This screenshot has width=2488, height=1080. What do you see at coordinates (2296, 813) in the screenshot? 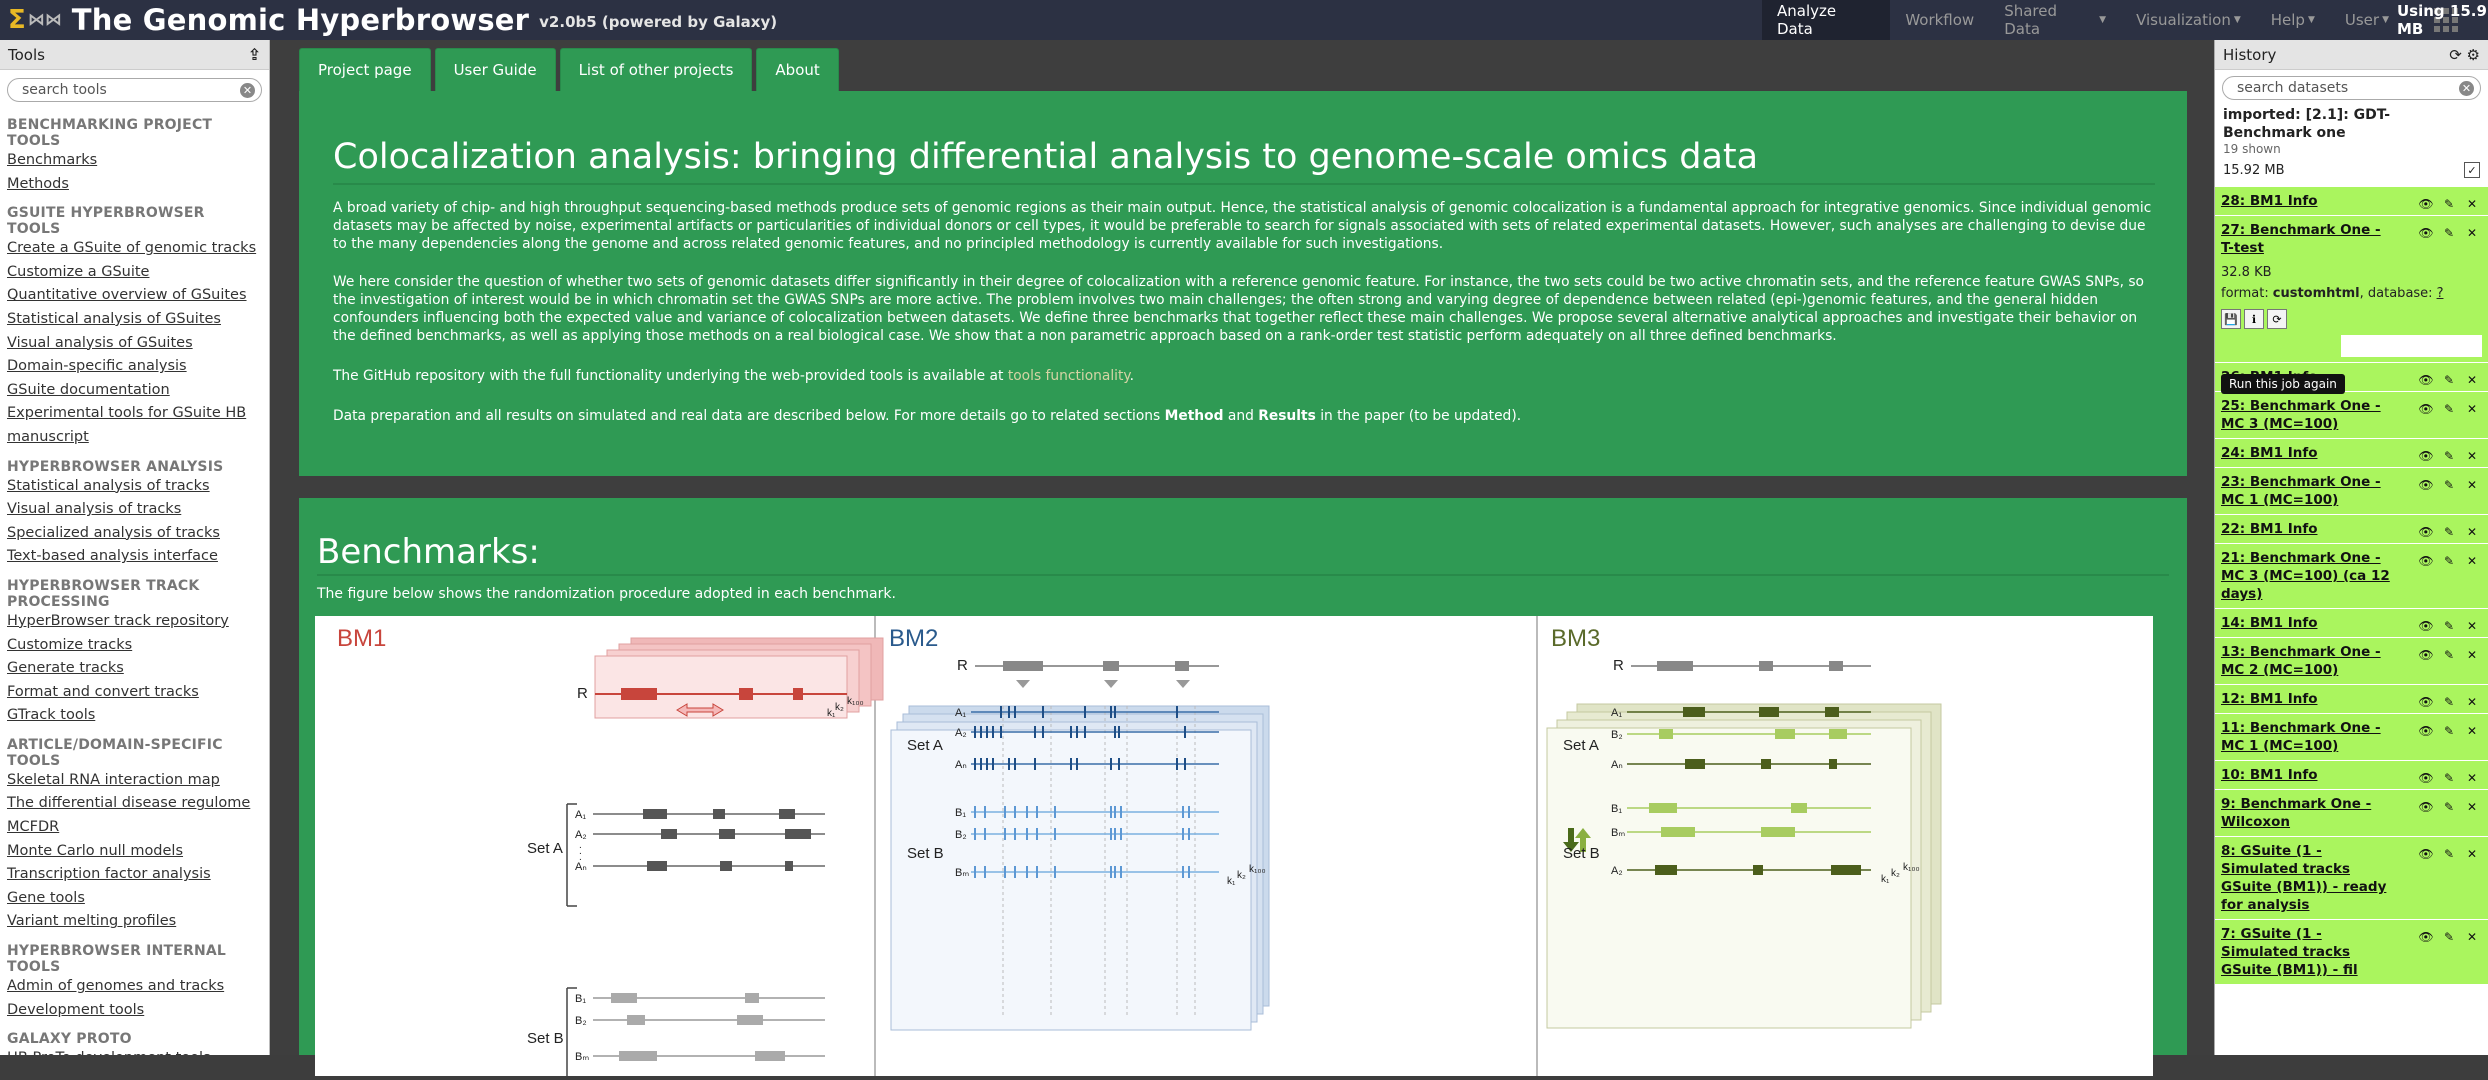
I see `dataset-title: 9: Benchmark One - Wilcoxon` at bounding box center [2296, 813].